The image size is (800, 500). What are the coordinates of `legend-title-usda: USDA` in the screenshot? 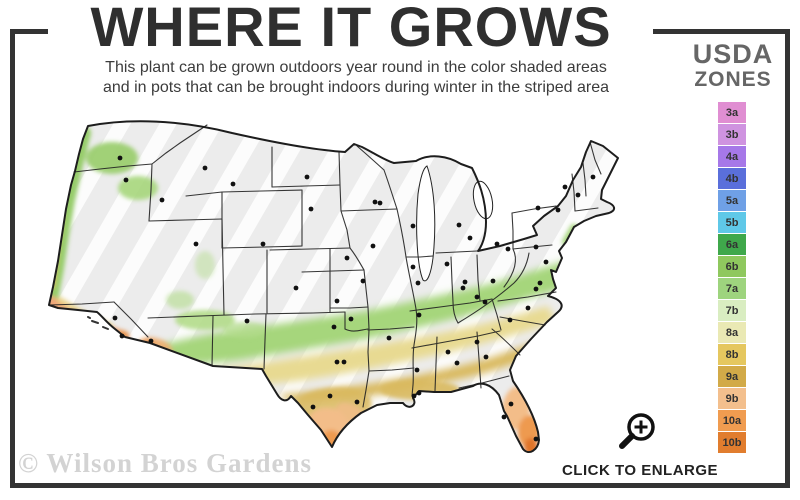 It's located at (733, 54).